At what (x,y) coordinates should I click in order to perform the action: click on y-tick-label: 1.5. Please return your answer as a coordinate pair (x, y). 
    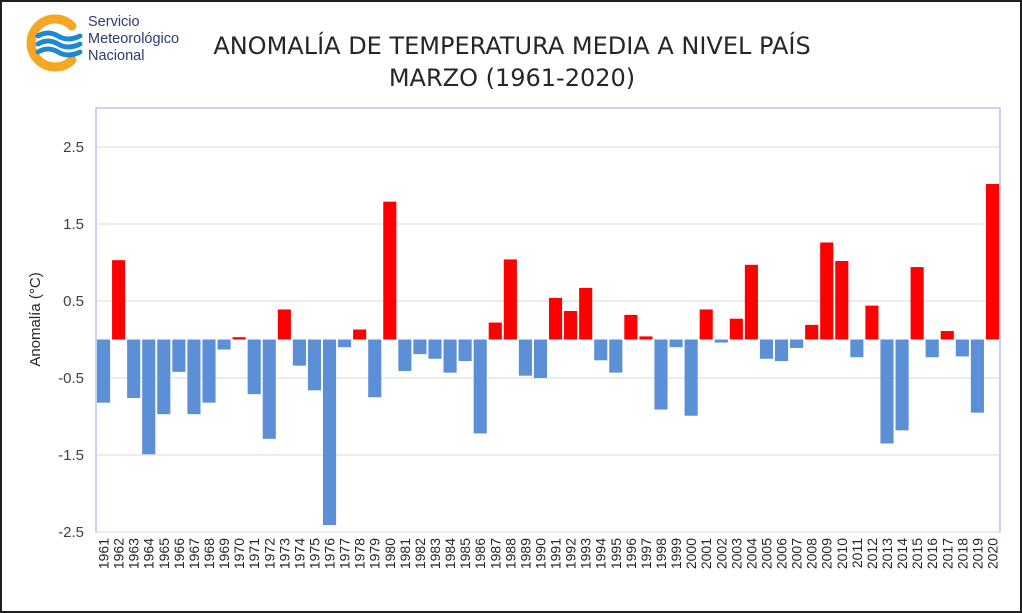
    Looking at the image, I should click on (73, 224).